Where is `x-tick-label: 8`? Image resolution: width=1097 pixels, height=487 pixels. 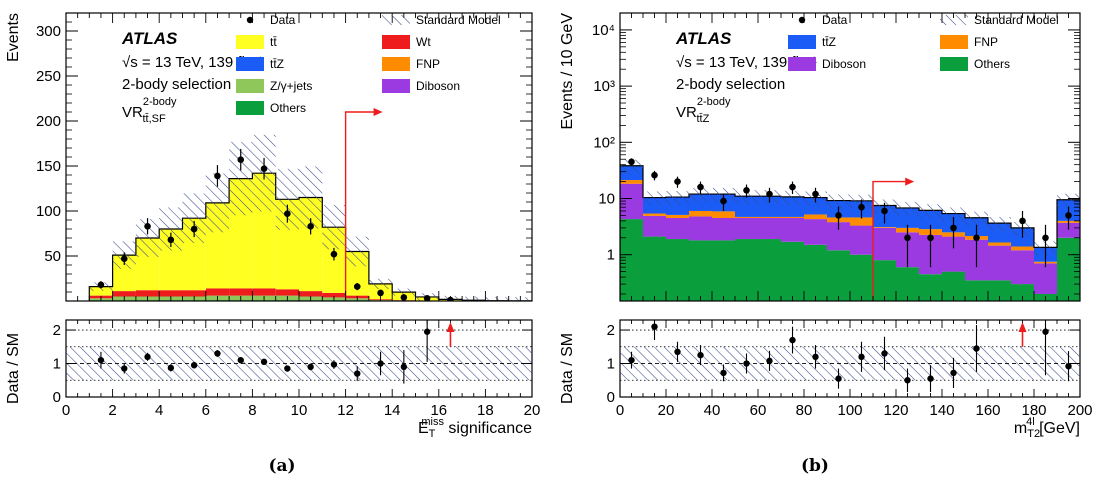
x-tick-label: 8 is located at coordinates (252, 410).